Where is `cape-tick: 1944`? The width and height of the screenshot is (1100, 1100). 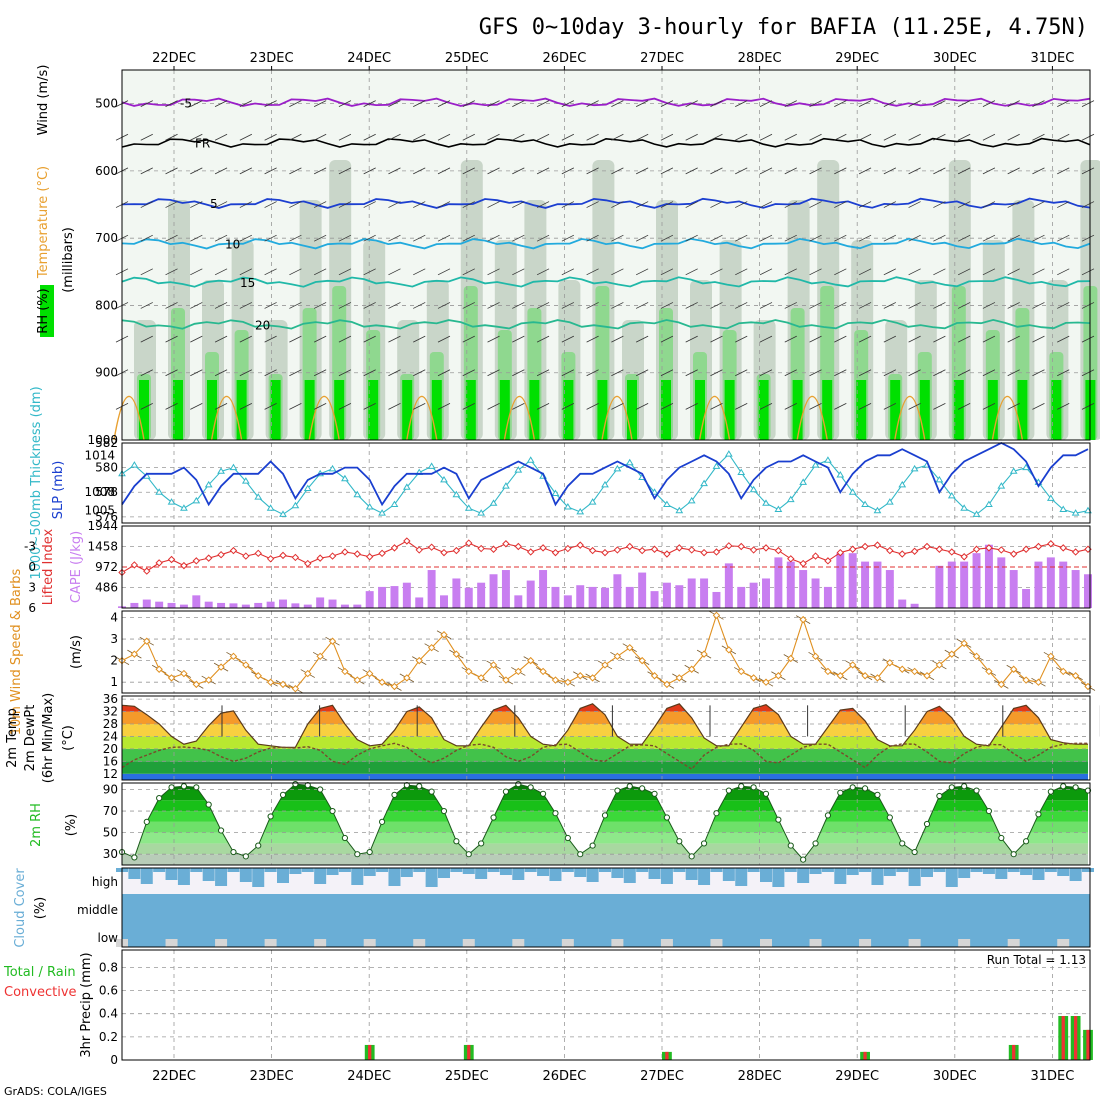 cape-tick: 1944 is located at coordinates (102, 526).